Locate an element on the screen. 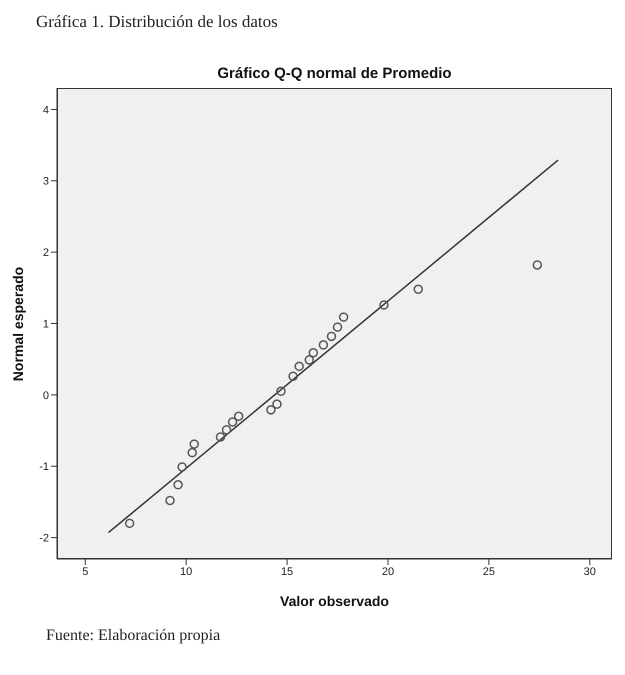  x-tick-label: 15 is located at coordinates (287, 572).